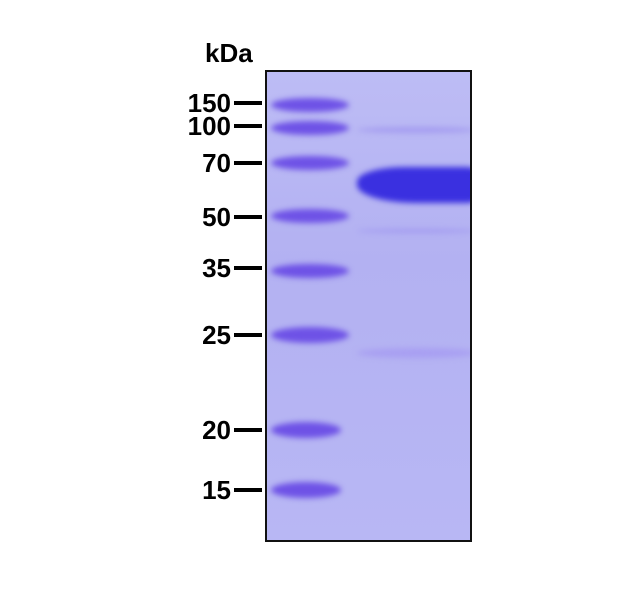 The width and height of the screenshot is (619, 613). What do you see at coordinates (413, 353) in the screenshot?
I see `sample-faint-band-lower` at bounding box center [413, 353].